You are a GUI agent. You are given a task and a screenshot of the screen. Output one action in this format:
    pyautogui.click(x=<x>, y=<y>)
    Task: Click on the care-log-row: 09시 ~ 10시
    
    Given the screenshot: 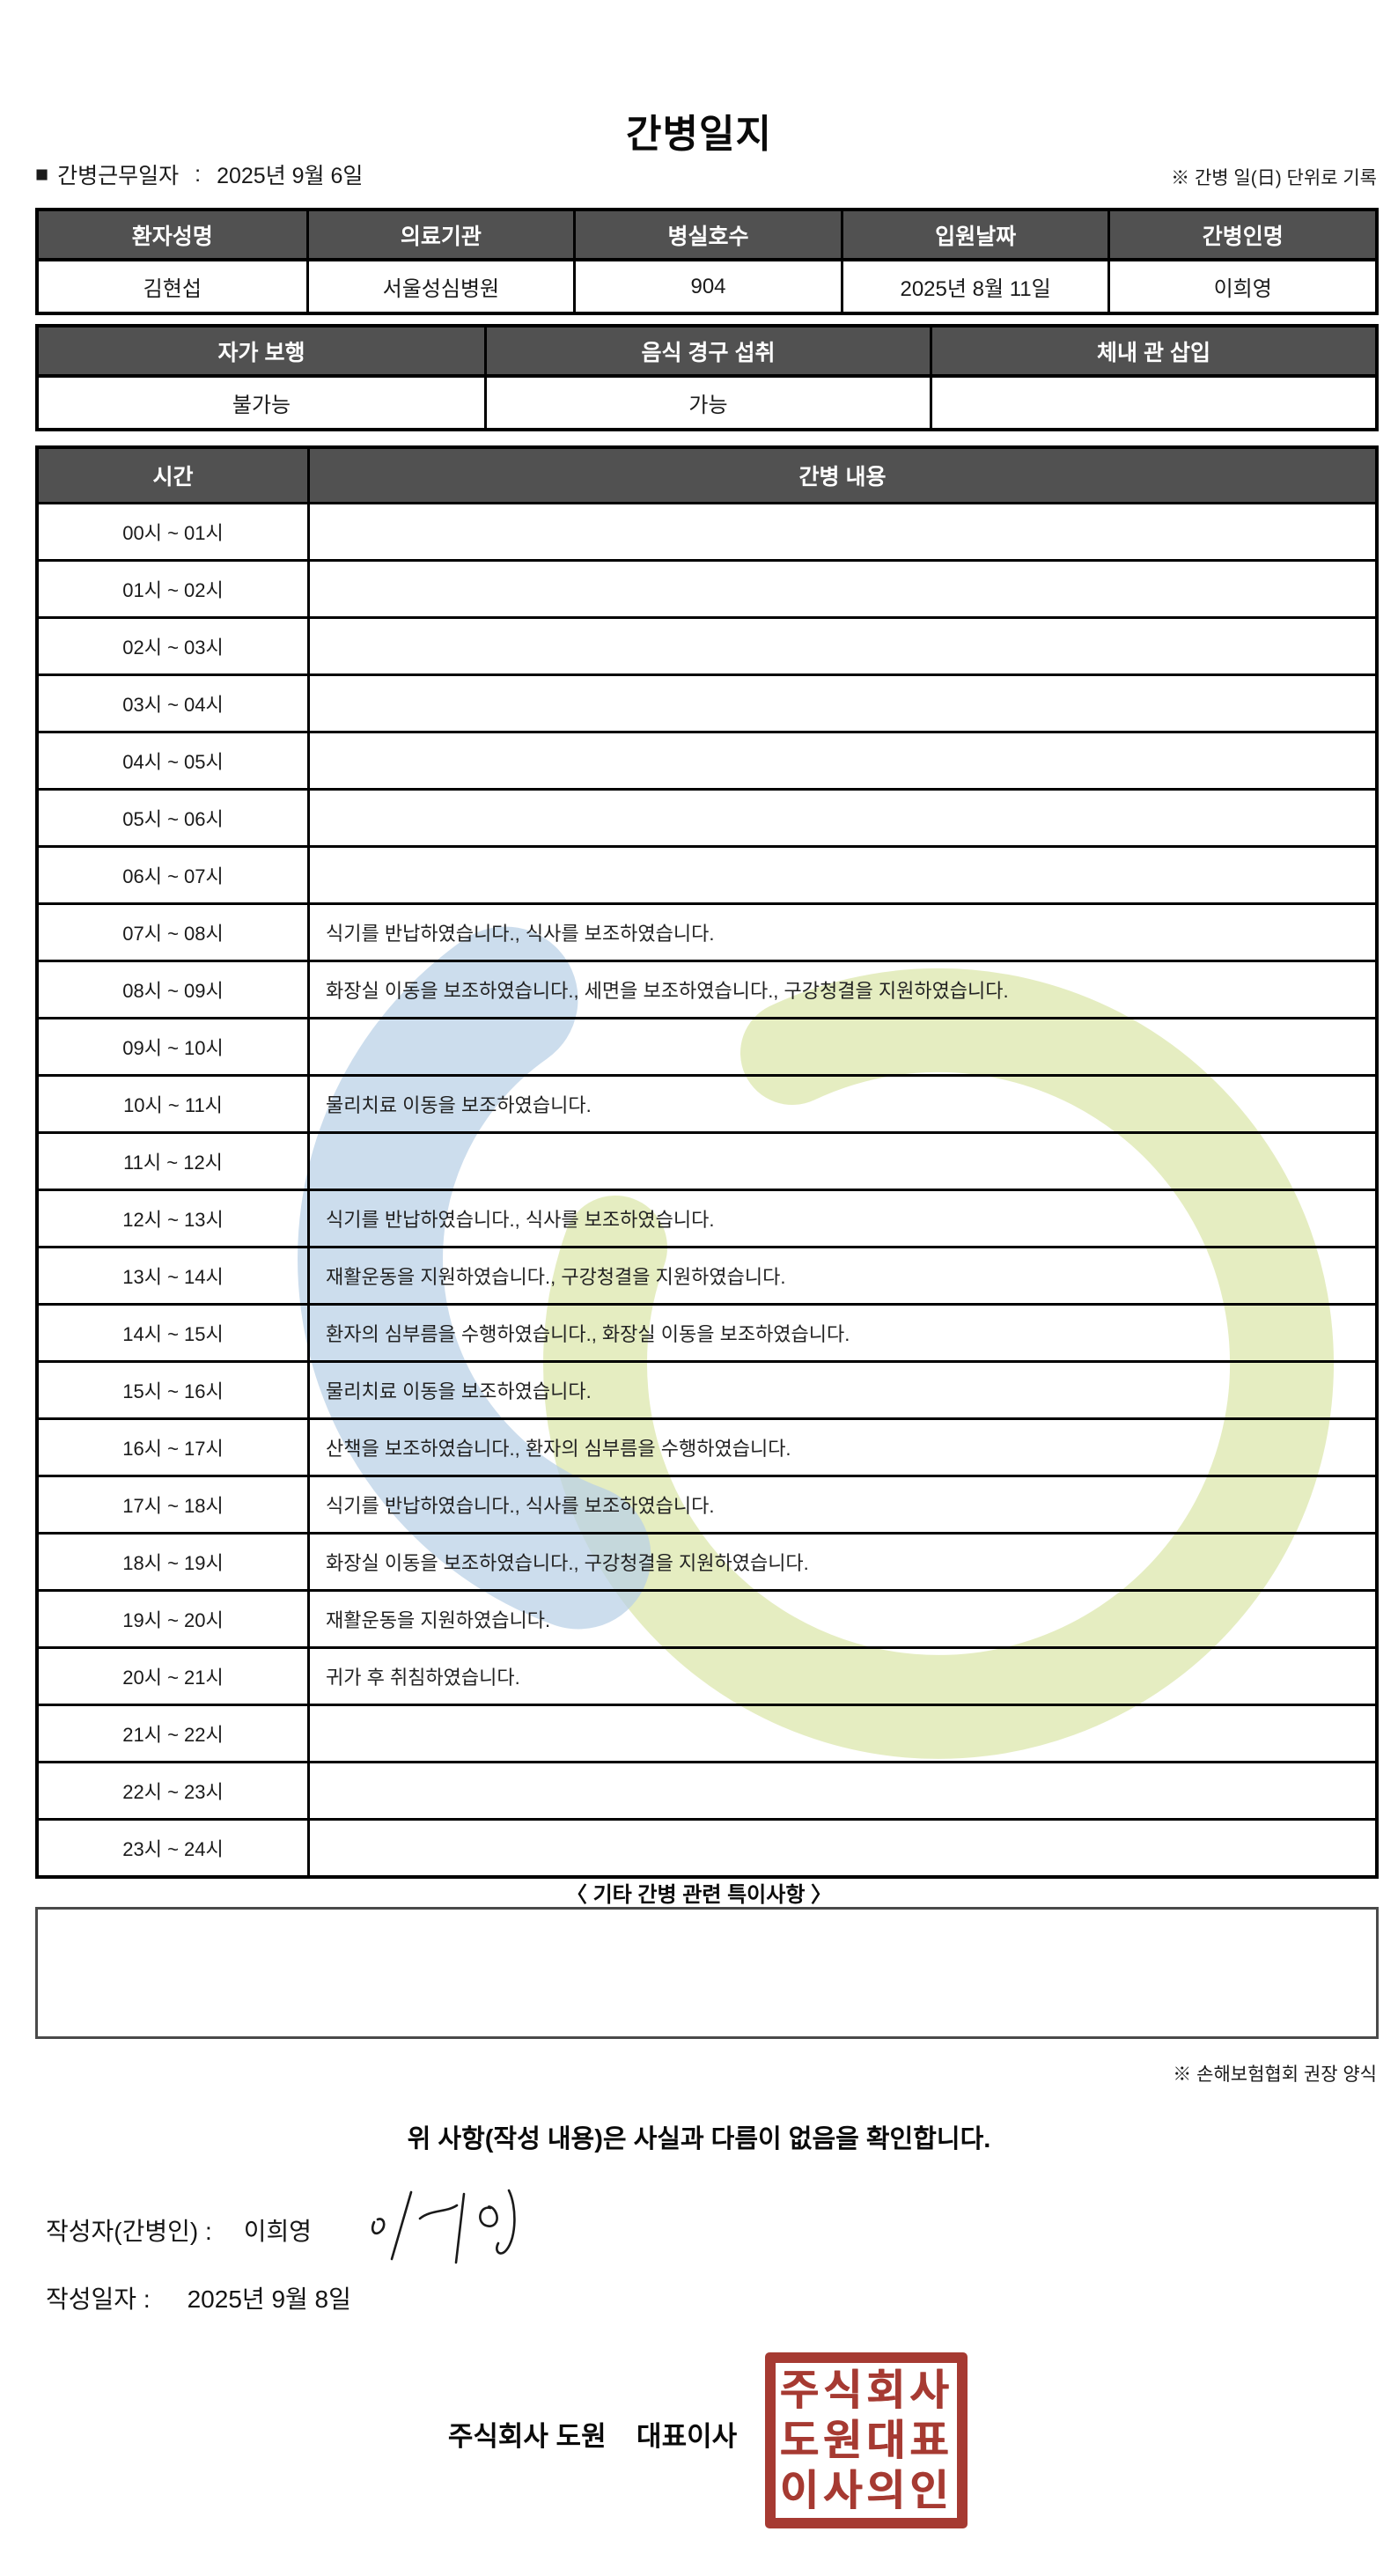 What is the action you would take?
    pyautogui.click(x=707, y=1046)
    